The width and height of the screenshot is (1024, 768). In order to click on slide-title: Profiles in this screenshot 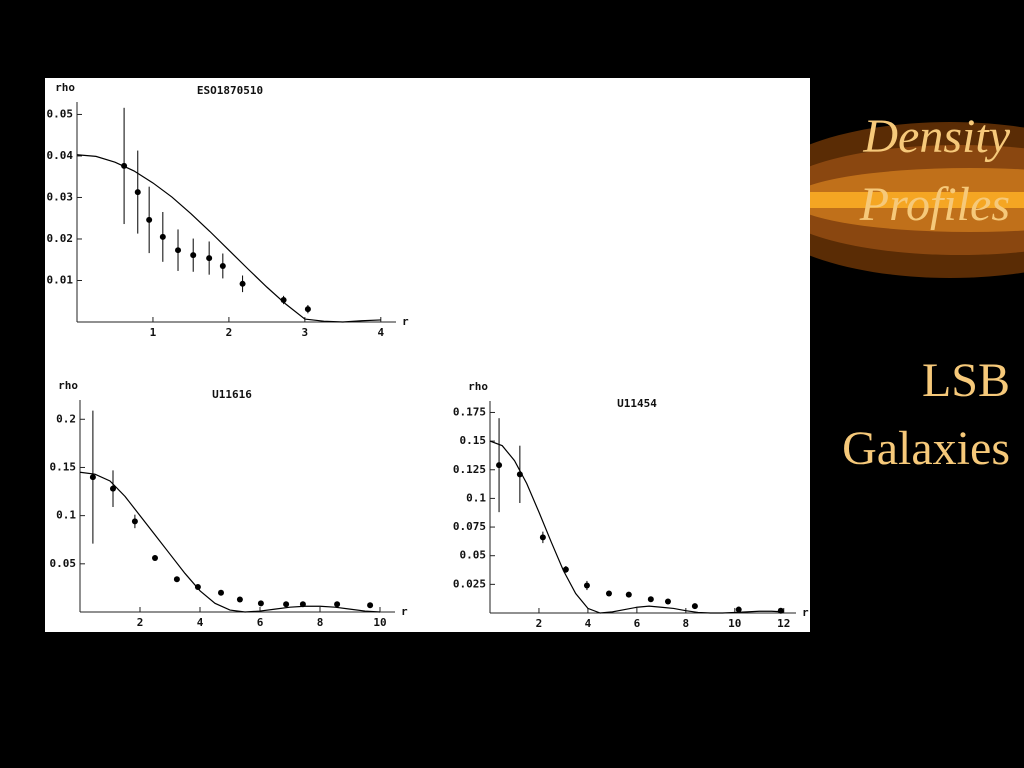, I will do `click(934, 204)`.